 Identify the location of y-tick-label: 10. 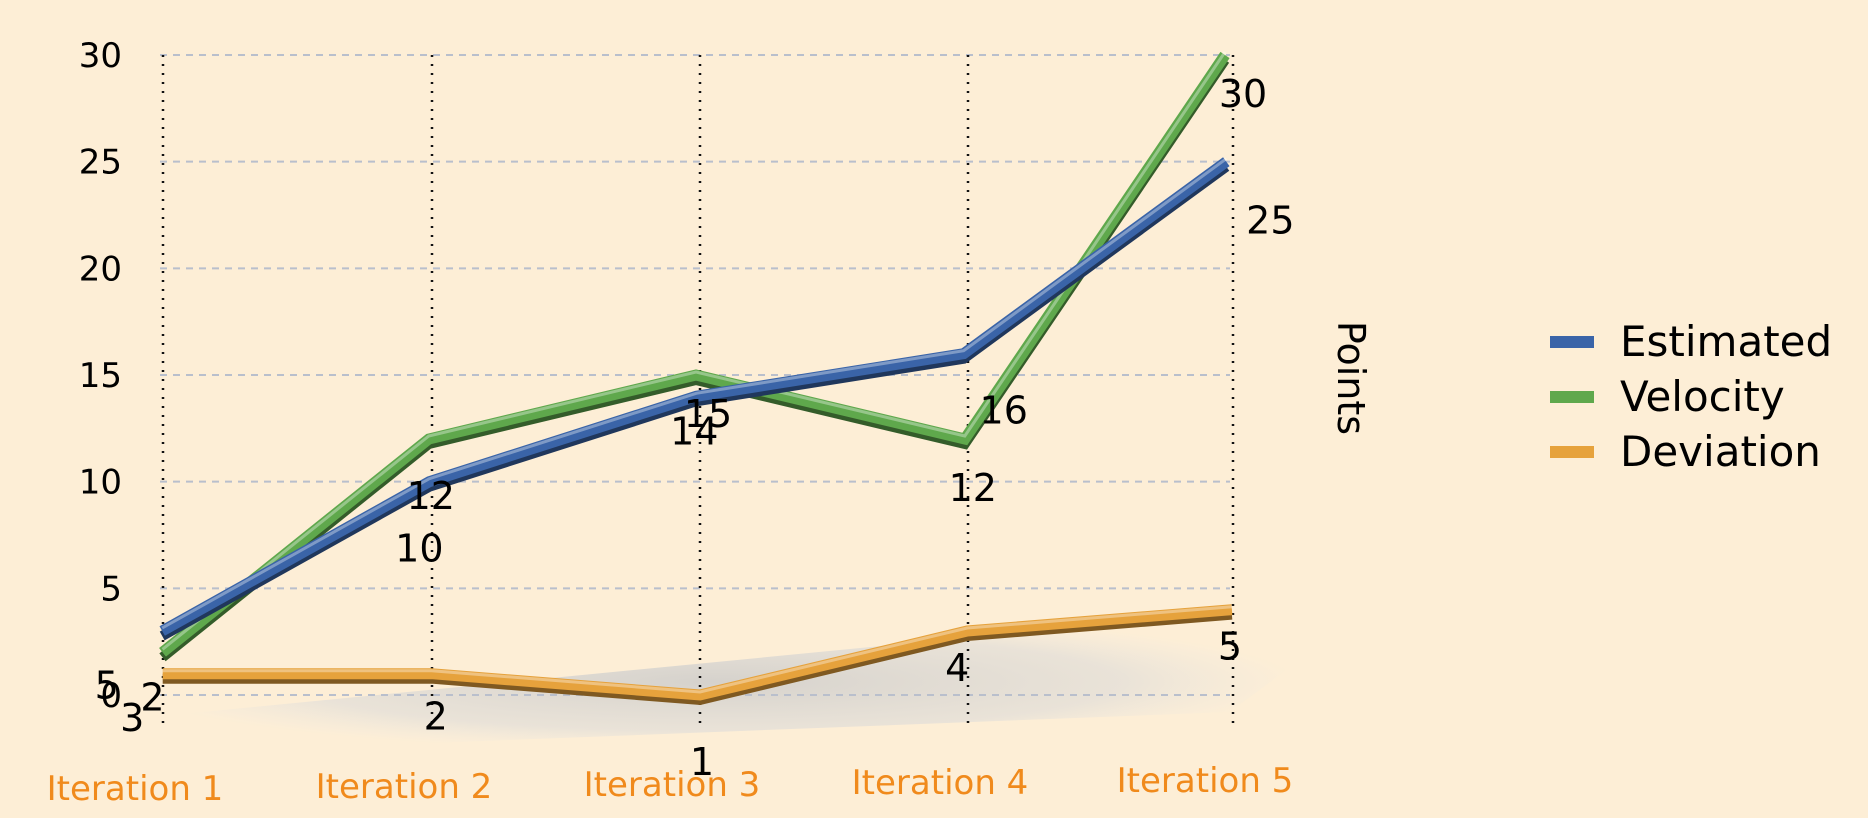
(100, 483).